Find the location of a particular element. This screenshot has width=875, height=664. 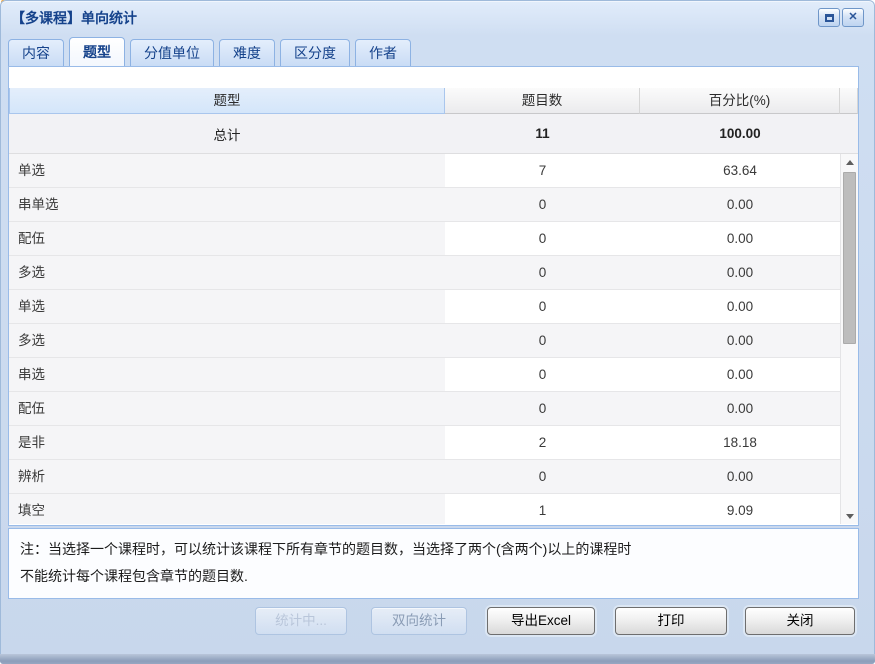

close-icon: ✕ is located at coordinates (853, 17).